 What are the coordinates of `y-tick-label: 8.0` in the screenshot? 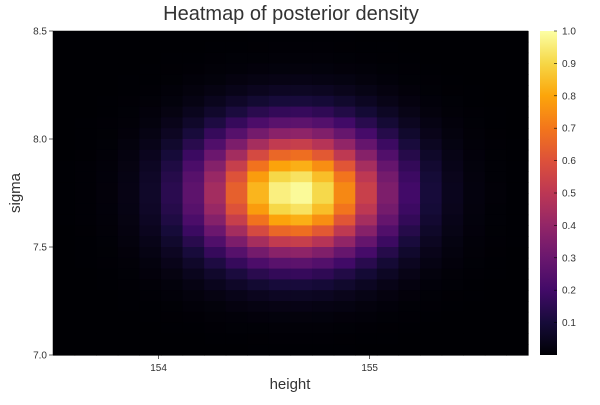 It's located at (40, 140).